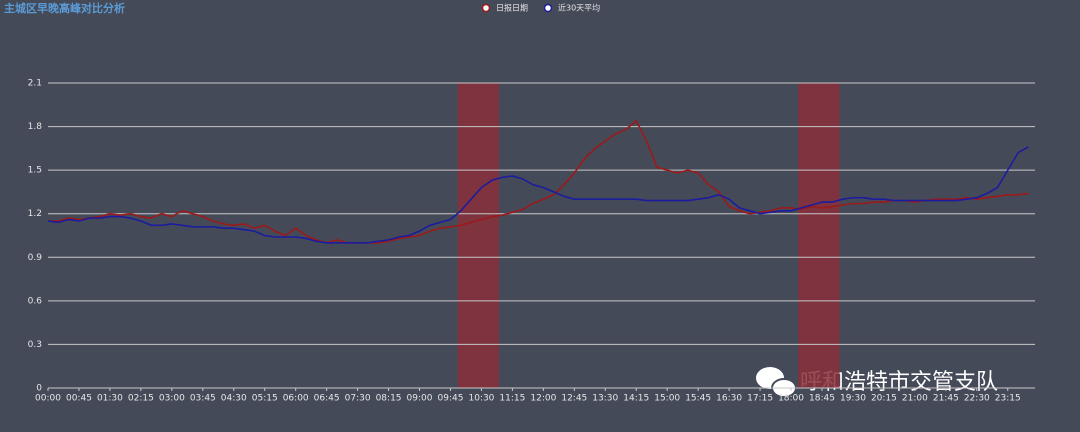 This screenshot has width=1080, height=432. What do you see at coordinates (636, 399) in the screenshot?
I see `x-tick-label: 14:15` at bounding box center [636, 399].